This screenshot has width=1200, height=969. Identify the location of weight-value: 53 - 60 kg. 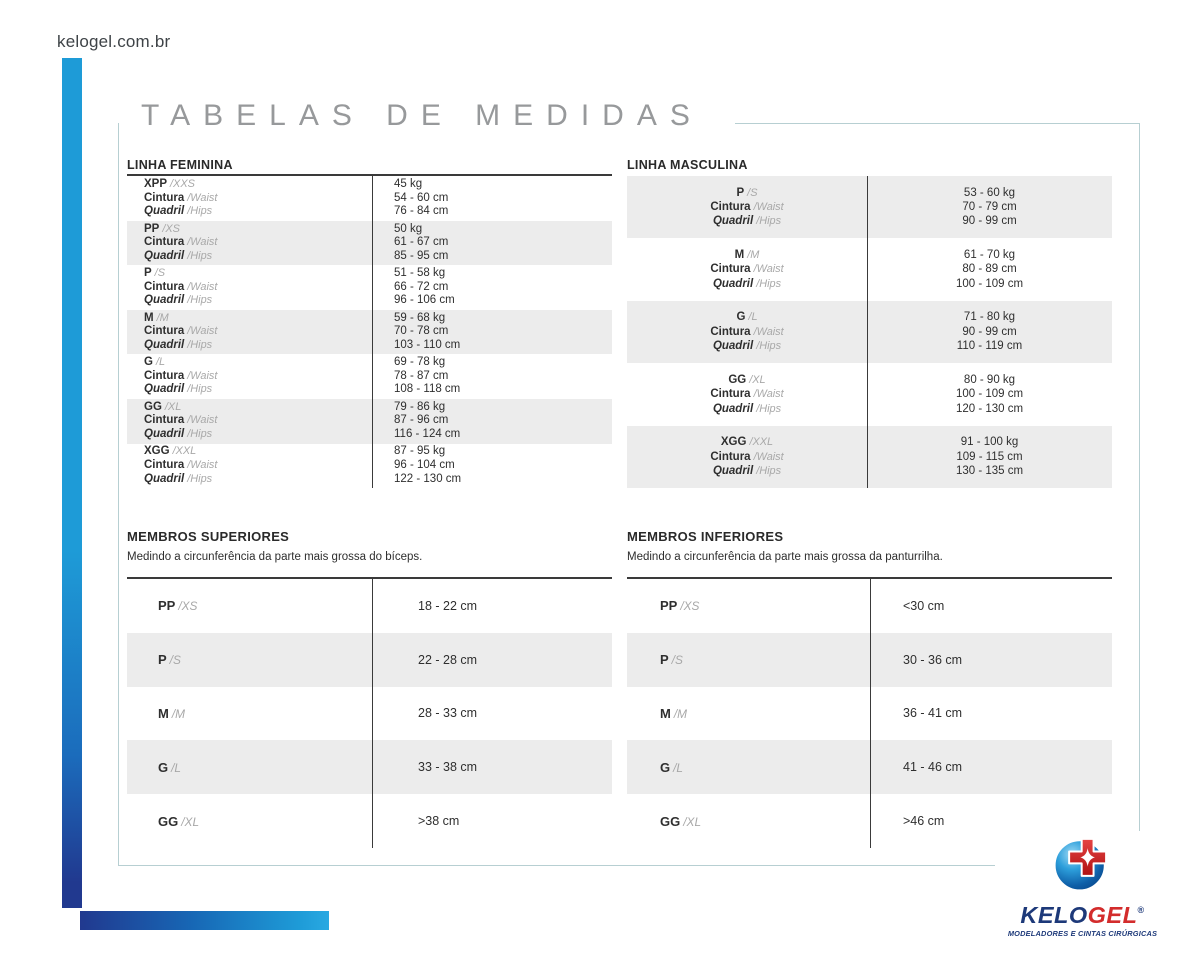
(989, 192).